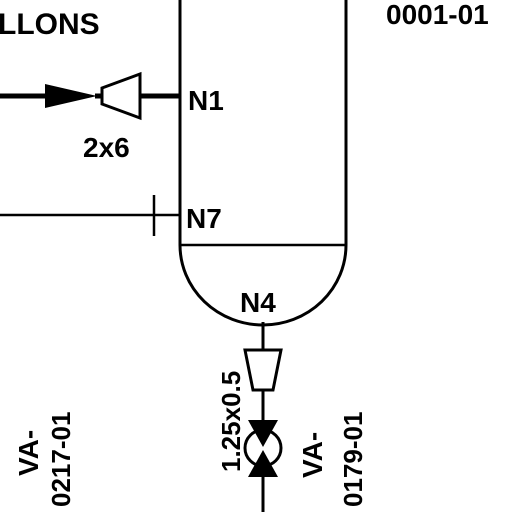 This screenshot has height=512, width=512. Describe the element at coordinates (121, 96) in the screenshot. I see `reducer-icon` at that location.